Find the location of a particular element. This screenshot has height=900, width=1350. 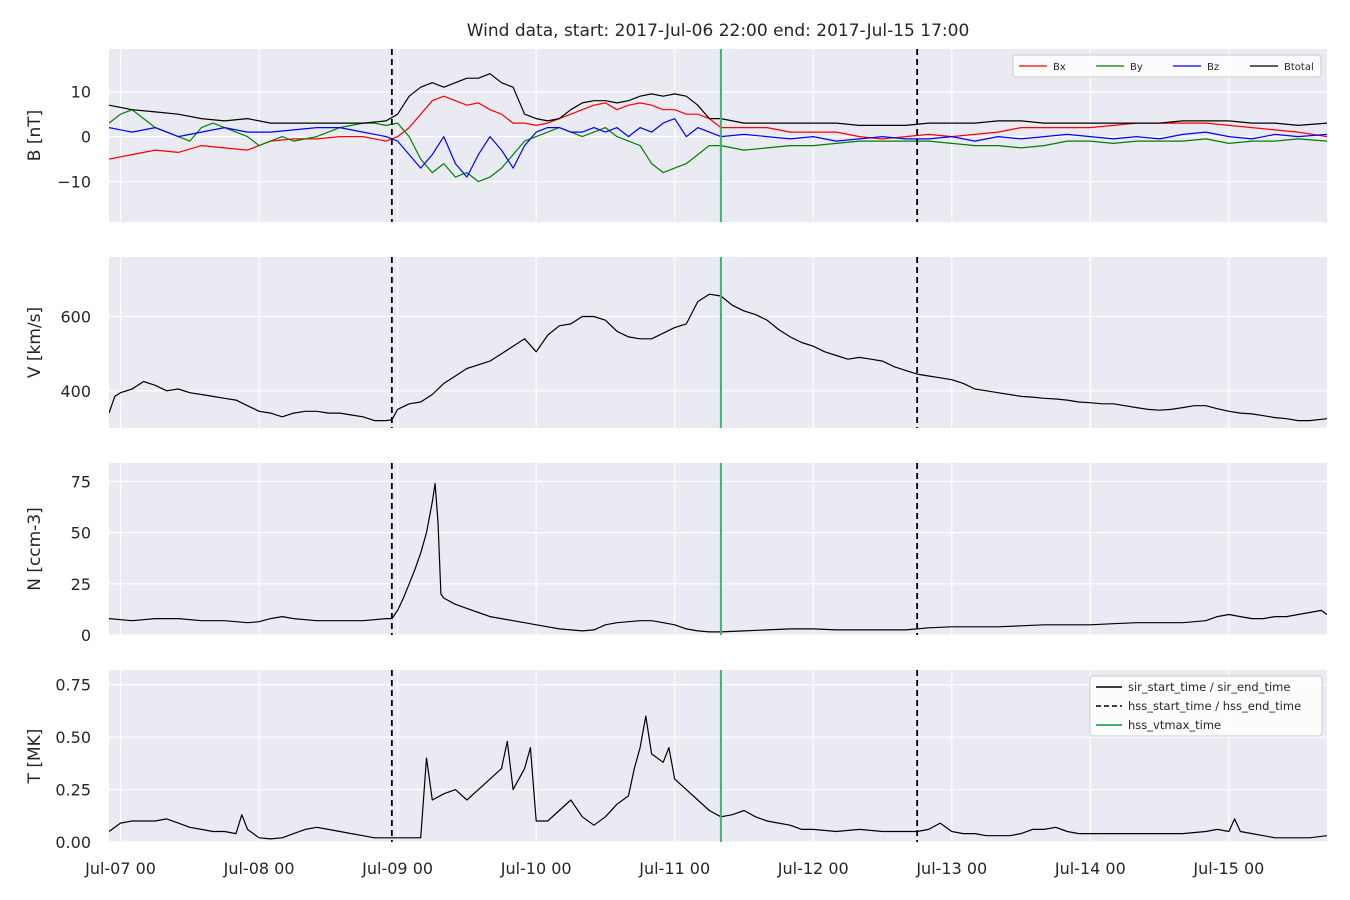

x-tick-label: Jul-08 00 is located at coordinates (259, 868).